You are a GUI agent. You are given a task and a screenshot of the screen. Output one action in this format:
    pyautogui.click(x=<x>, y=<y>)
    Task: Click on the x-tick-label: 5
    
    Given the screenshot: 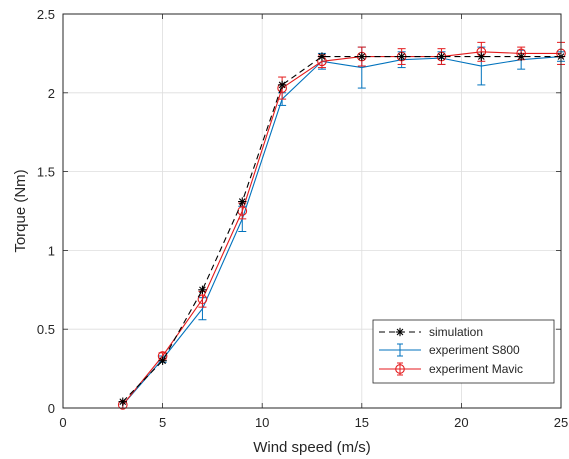 What is the action you would take?
    pyautogui.click(x=162, y=422)
    